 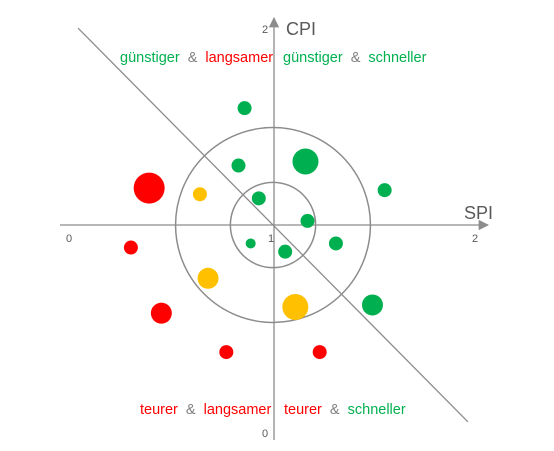 I want to click on quadrant-label-bottom-right: teurer & schneller, so click(x=345, y=410).